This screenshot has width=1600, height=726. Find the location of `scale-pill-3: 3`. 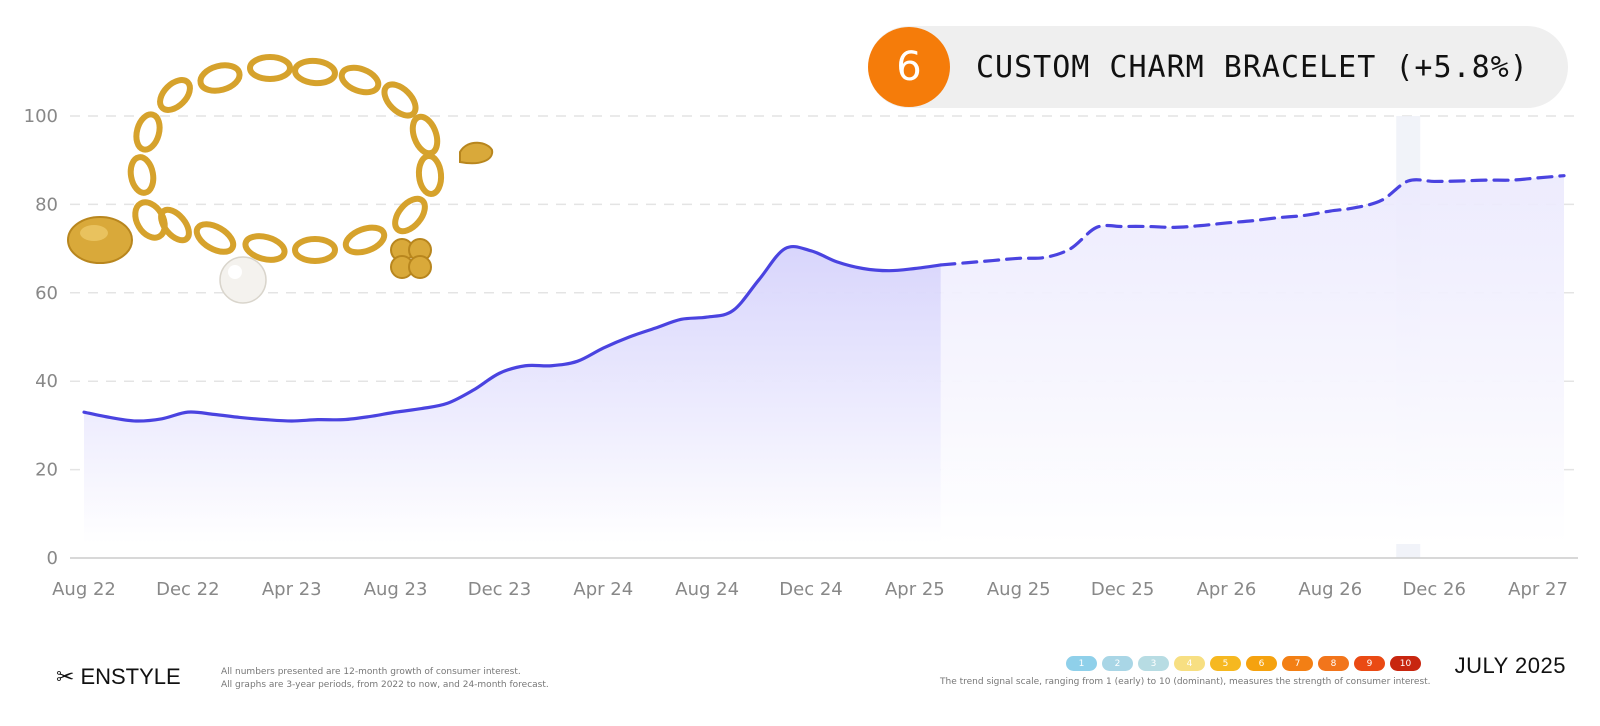

scale-pill-3: 3 is located at coordinates (1153, 663).